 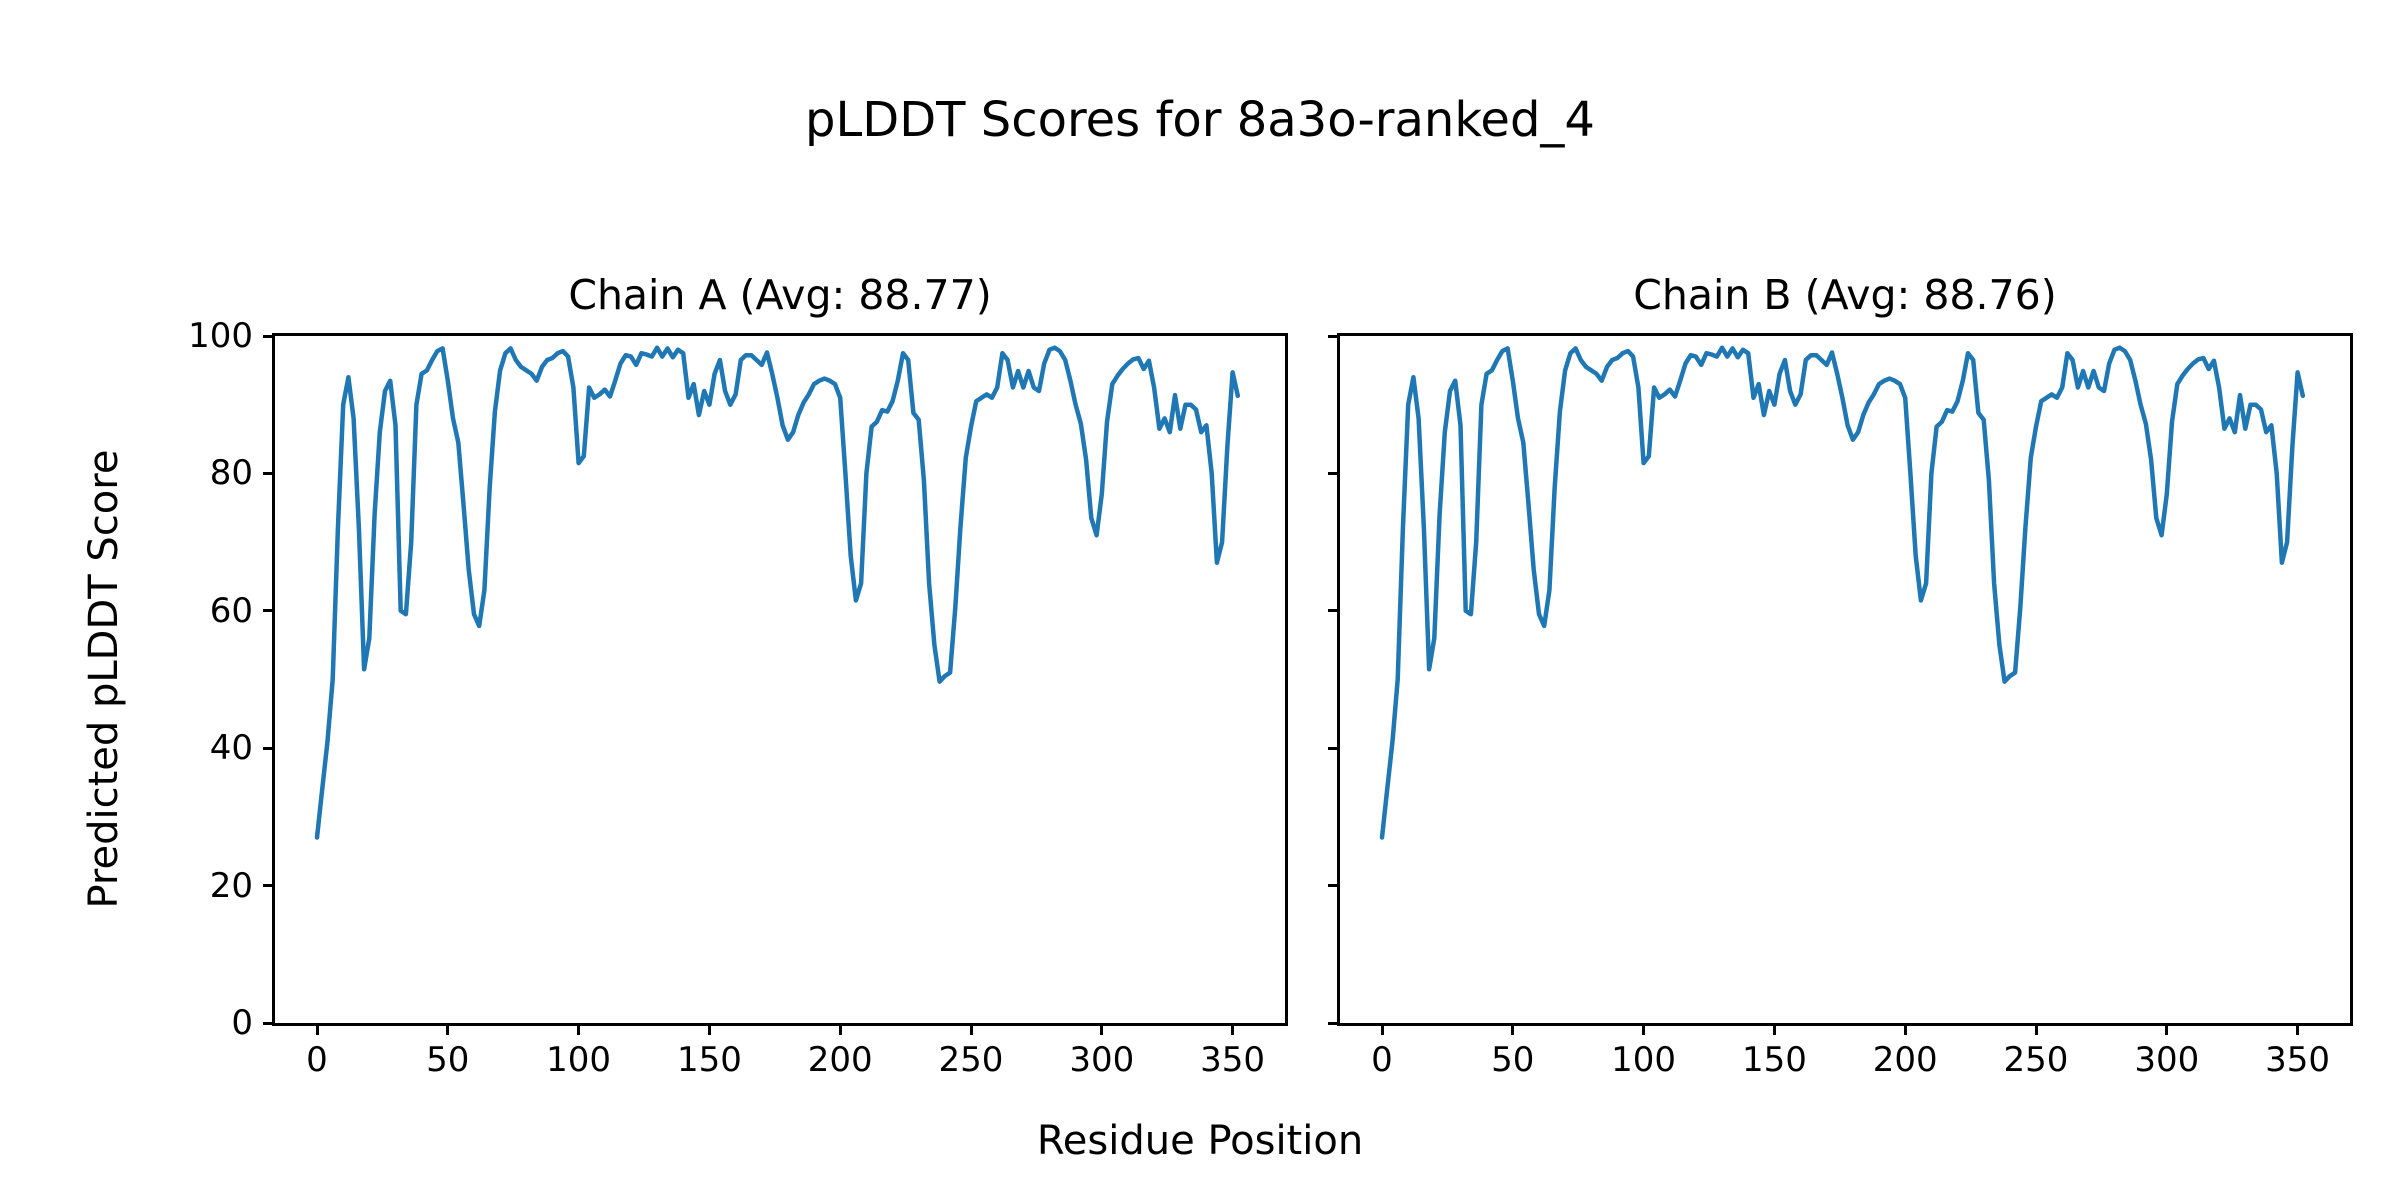 I want to click on x-axis-label: Residue Position, so click(x=1200, y=1141).